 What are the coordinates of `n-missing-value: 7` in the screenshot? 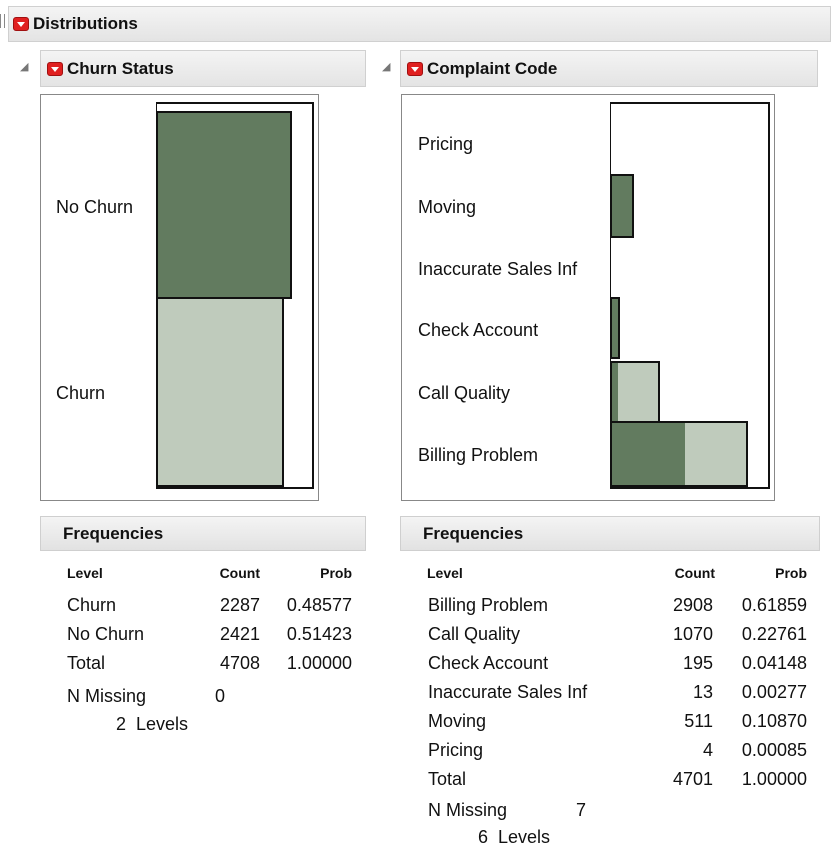 It's located at (581, 810).